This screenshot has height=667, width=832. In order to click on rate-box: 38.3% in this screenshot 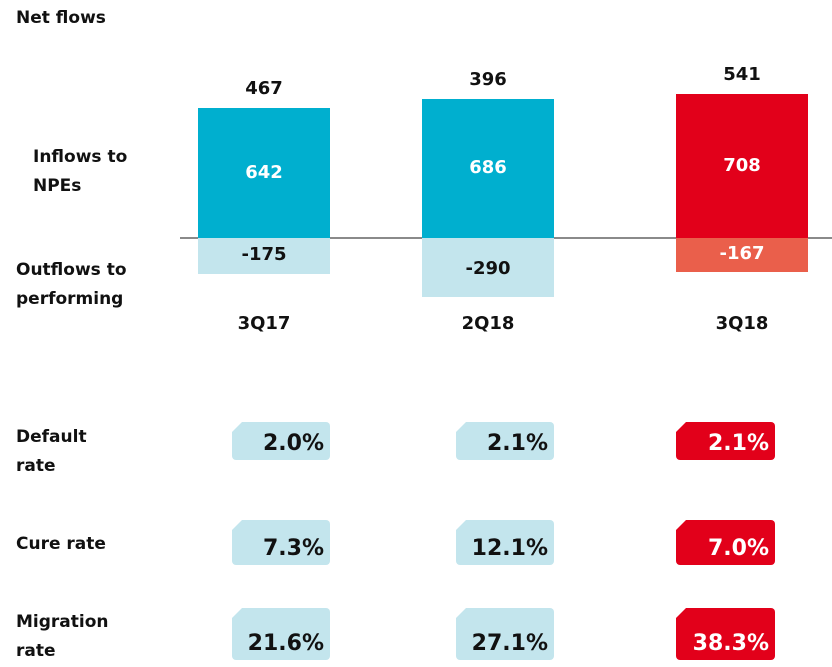, I will do `click(725, 634)`.